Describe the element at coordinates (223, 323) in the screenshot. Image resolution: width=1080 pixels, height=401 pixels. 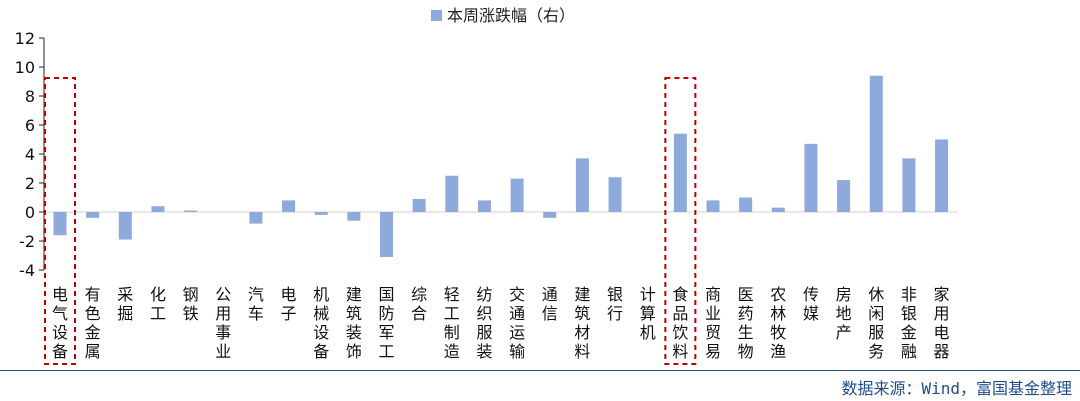
I see `category-label: 公用事业` at that location.